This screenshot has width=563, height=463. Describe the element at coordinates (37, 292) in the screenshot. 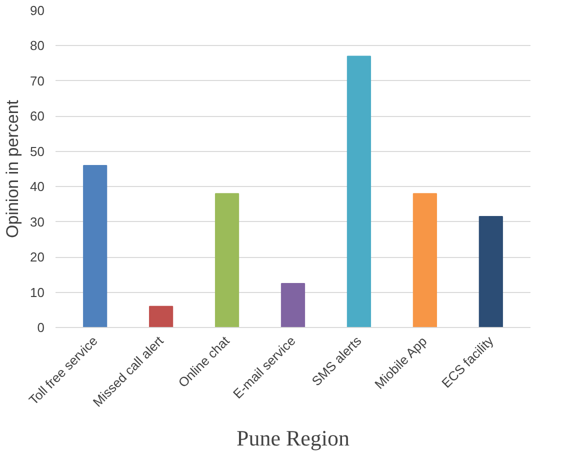

I see `y-tick-label: 10` at that location.